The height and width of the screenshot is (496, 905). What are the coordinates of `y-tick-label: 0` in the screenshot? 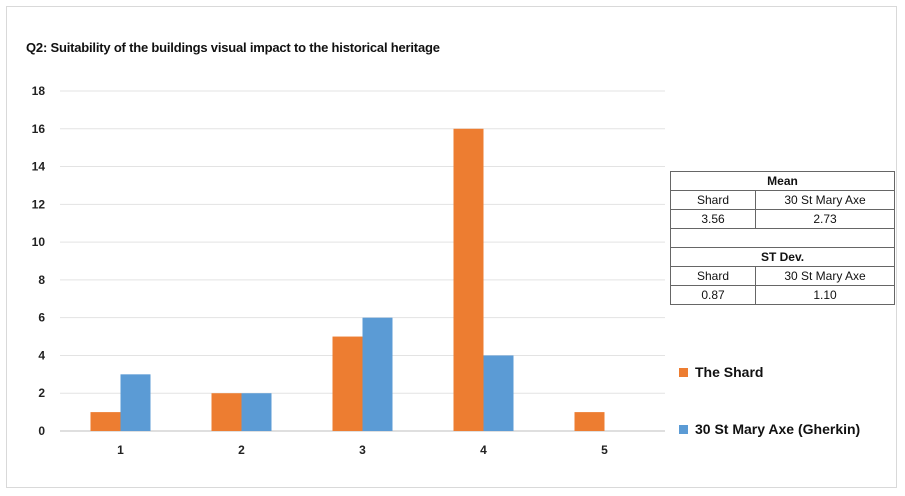 It's located at (41, 431).